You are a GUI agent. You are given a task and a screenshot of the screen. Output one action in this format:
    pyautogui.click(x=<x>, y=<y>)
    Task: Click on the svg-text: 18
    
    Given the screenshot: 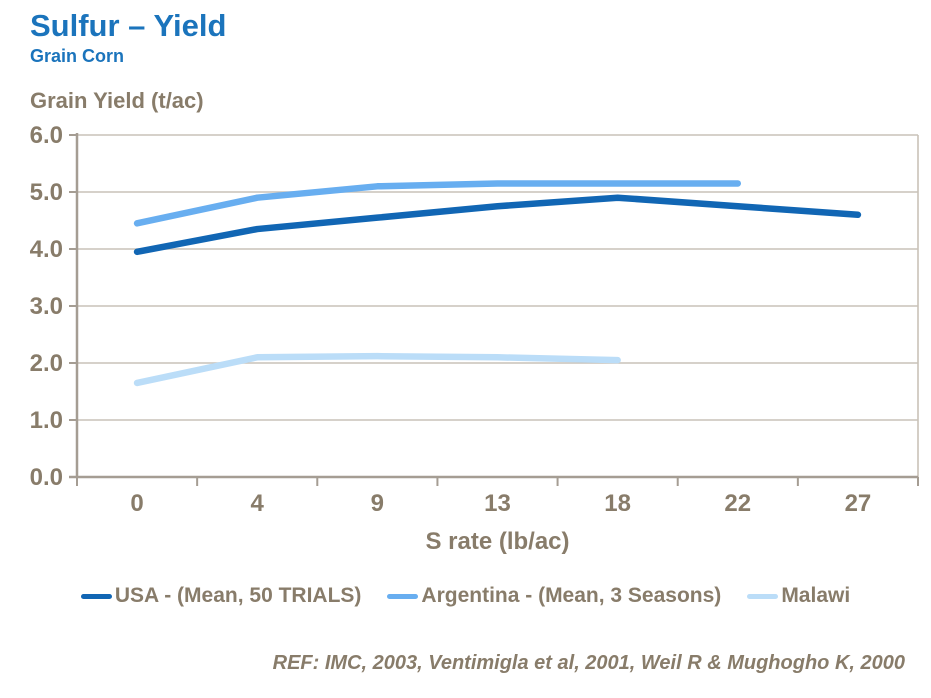 What is the action you would take?
    pyautogui.click(x=617, y=503)
    